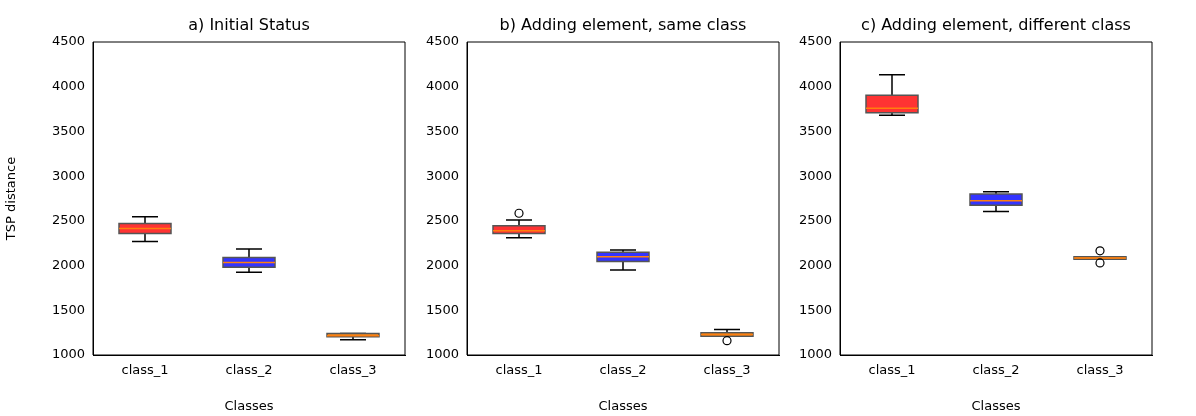  What do you see at coordinates (249, 25) in the screenshot?
I see `chart-title: a) Initial Status` at bounding box center [249, 25].